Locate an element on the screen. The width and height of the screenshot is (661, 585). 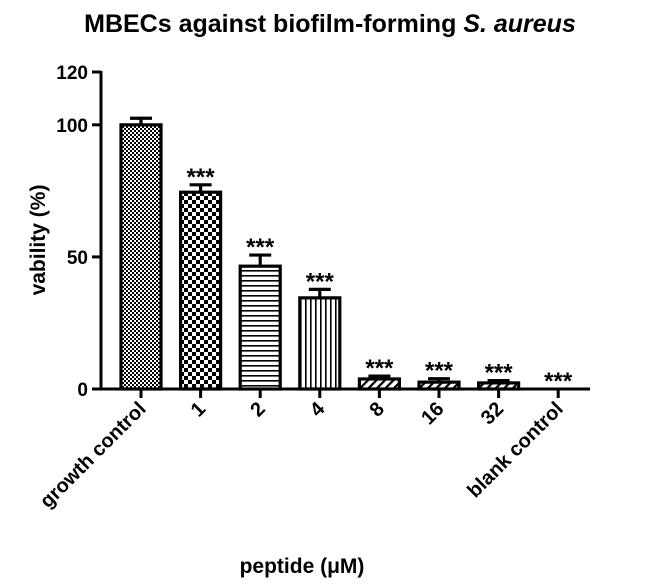
x-tick-label: 16 is located at coordinates (432, 413).